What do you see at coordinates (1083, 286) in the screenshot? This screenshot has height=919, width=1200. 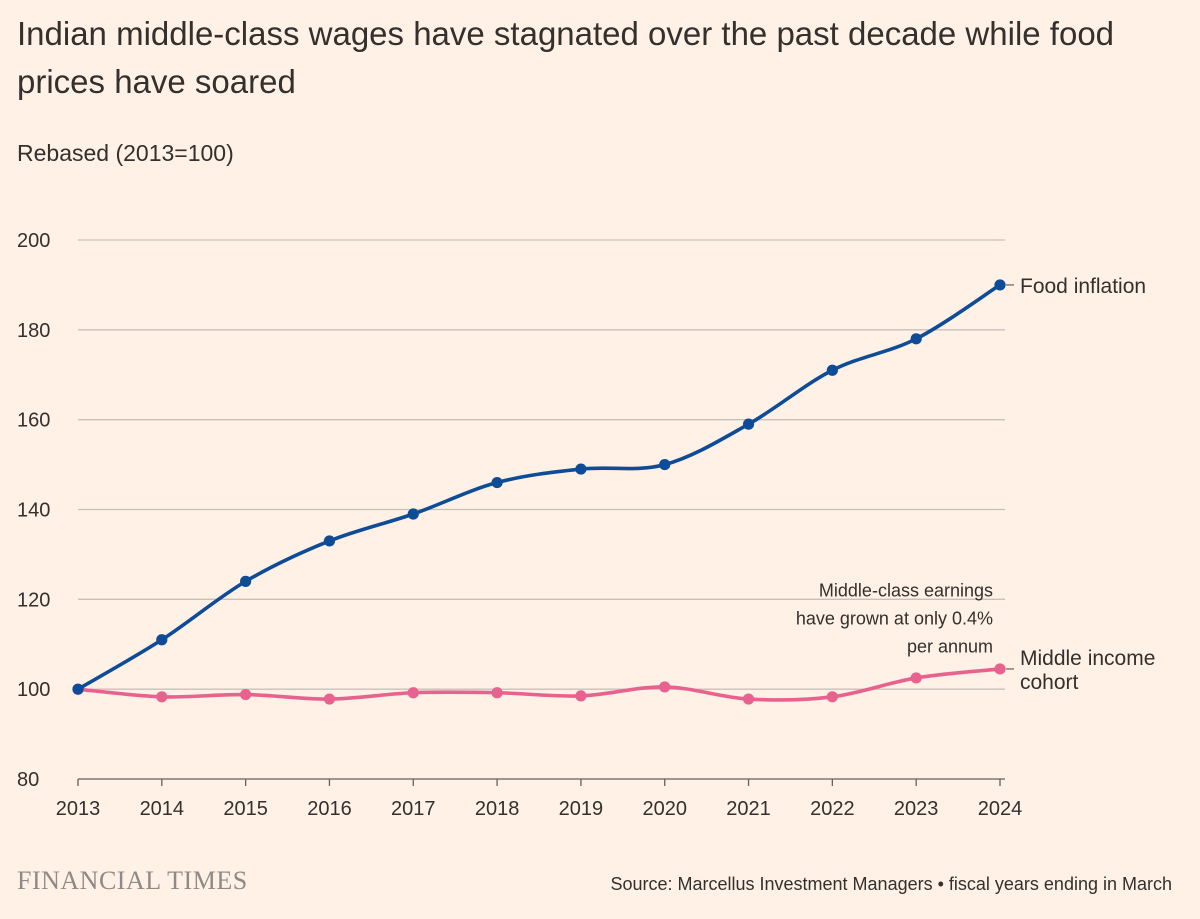 I see `series-label-food-inflation: Food inflation` at bounding box center [1083, 286].